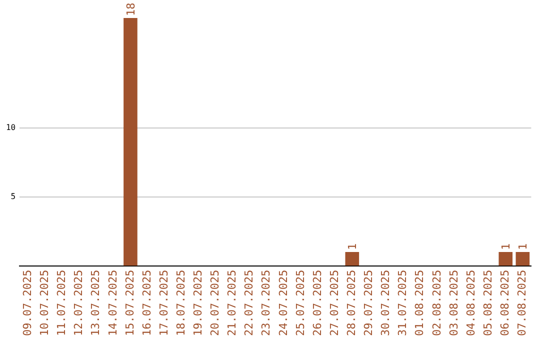  I want to click on x-tick-label: 06.08.2025, so click(505, 303).